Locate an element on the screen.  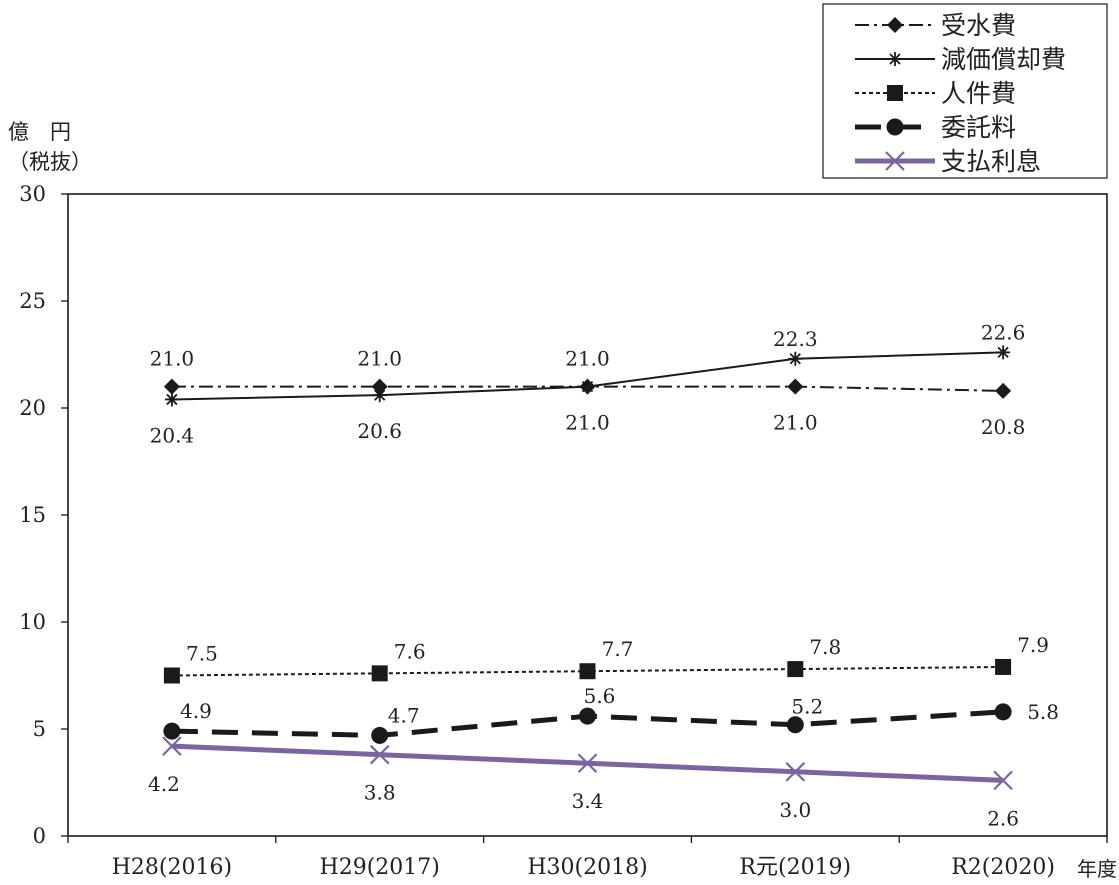
data-label: 5.2 is located at coordinates (807, 707).